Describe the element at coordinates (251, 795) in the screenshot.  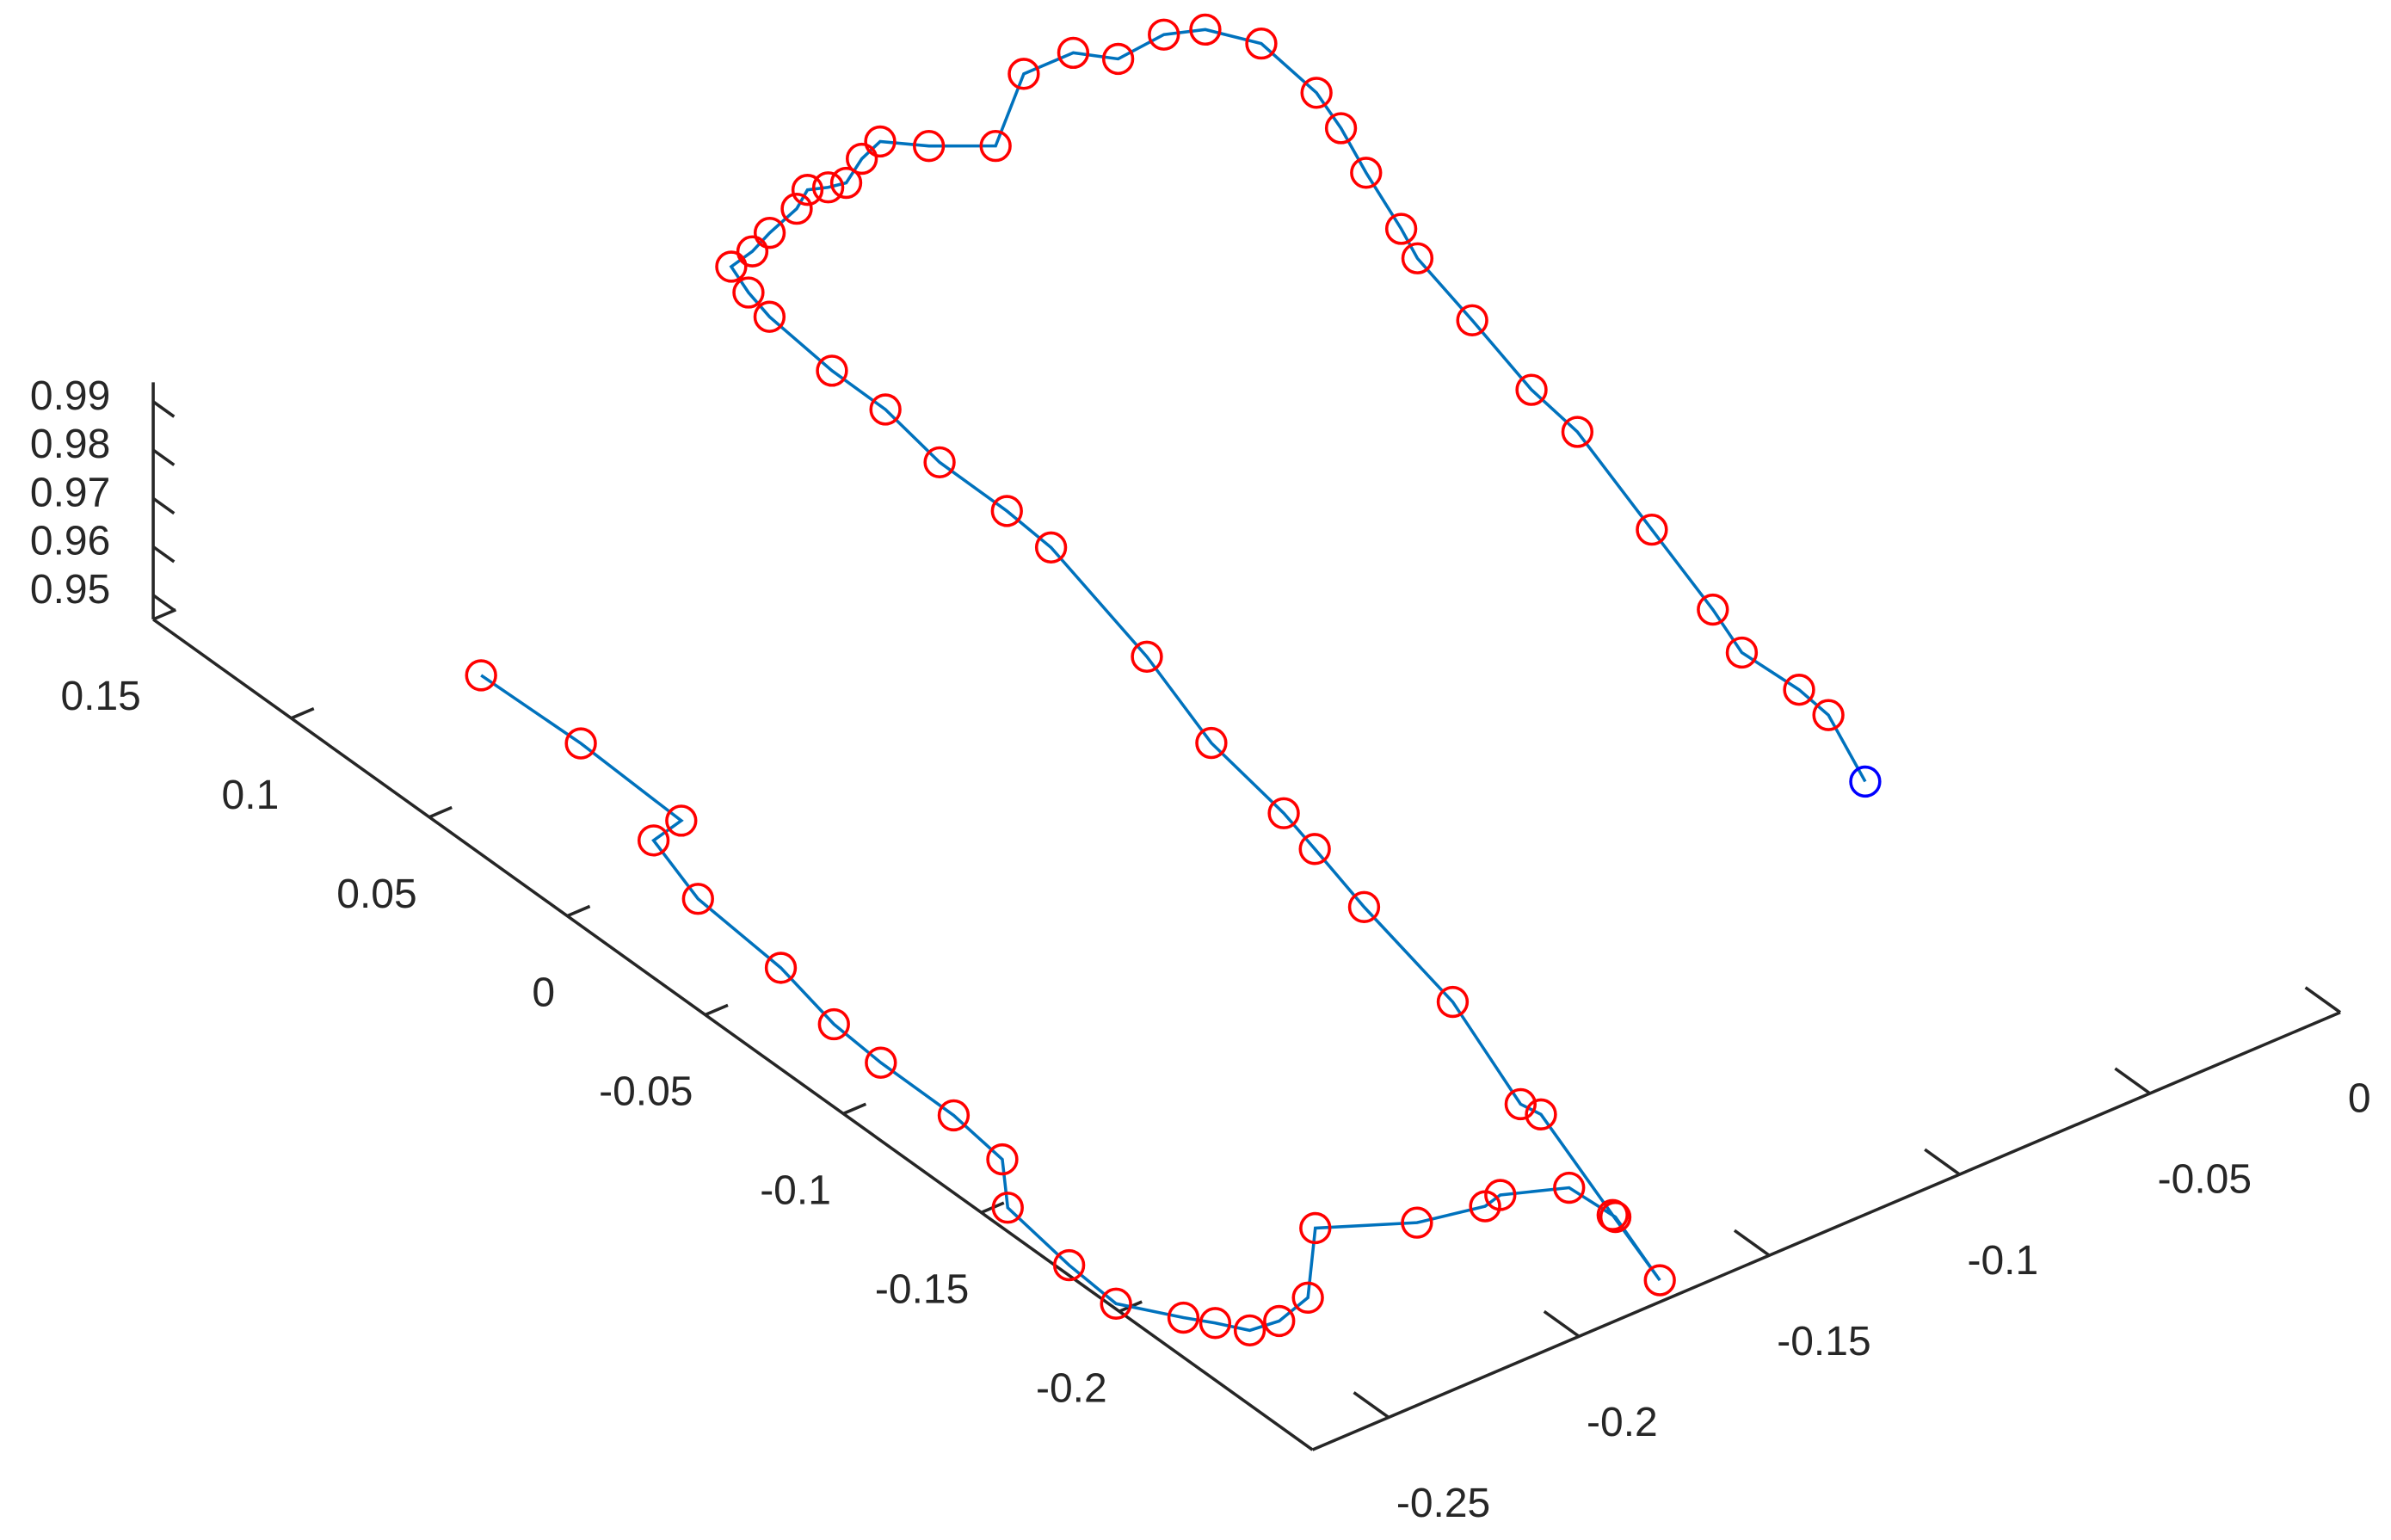
I see `x-tick-label: 0.1` at that location.